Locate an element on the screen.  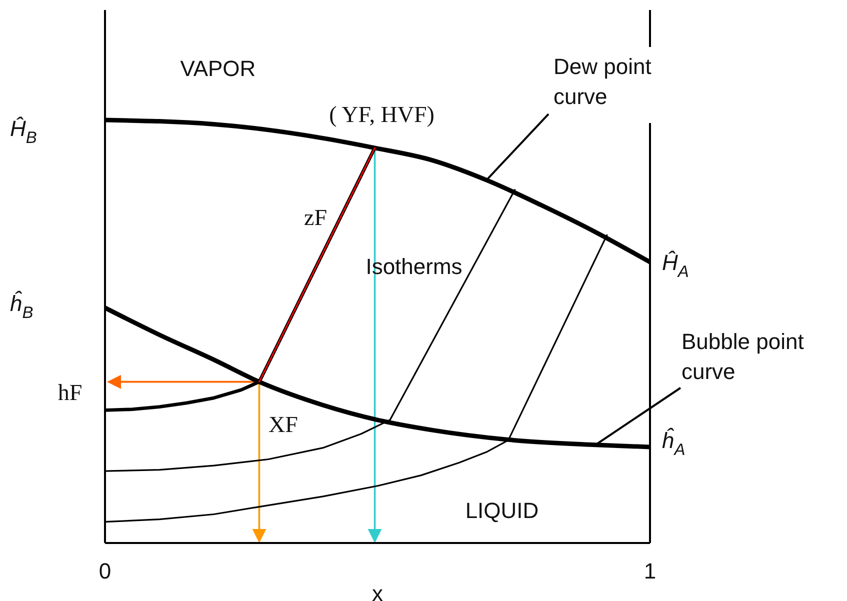
annotation: XF is located at coordinates (283, 425).